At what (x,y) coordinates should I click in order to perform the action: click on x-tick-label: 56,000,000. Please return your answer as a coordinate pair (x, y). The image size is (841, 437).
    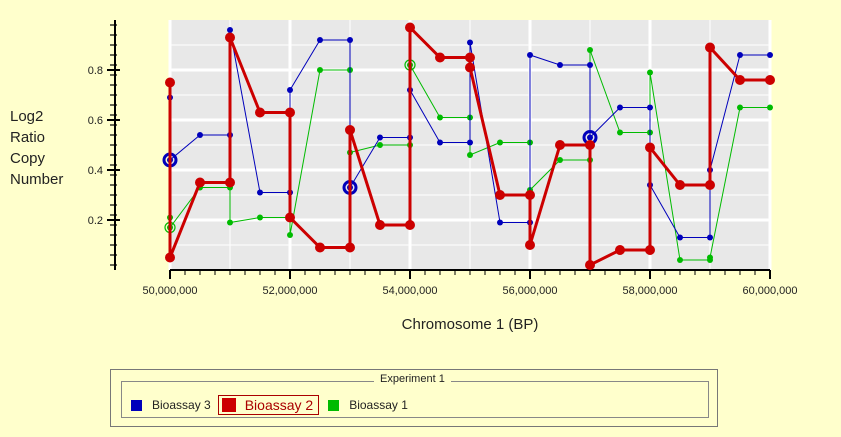
    Looking at the image, I should click on (529, 291).